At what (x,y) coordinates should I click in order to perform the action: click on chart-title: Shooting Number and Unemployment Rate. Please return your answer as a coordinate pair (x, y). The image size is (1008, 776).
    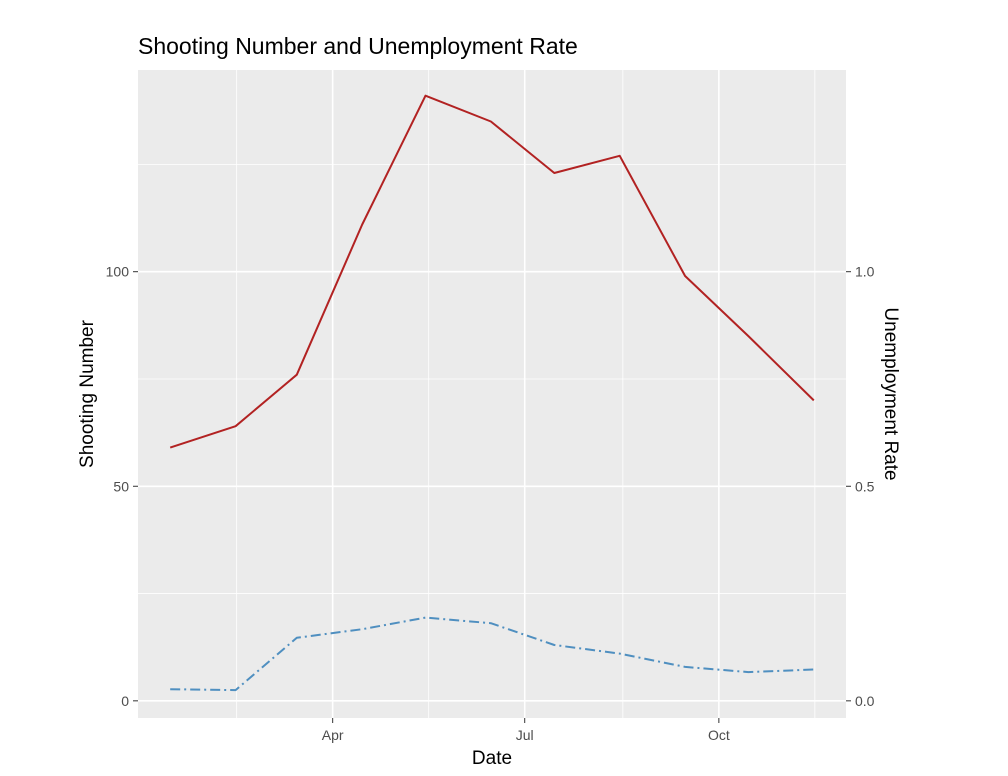
    Looking at the image, I should click on (358, 46).